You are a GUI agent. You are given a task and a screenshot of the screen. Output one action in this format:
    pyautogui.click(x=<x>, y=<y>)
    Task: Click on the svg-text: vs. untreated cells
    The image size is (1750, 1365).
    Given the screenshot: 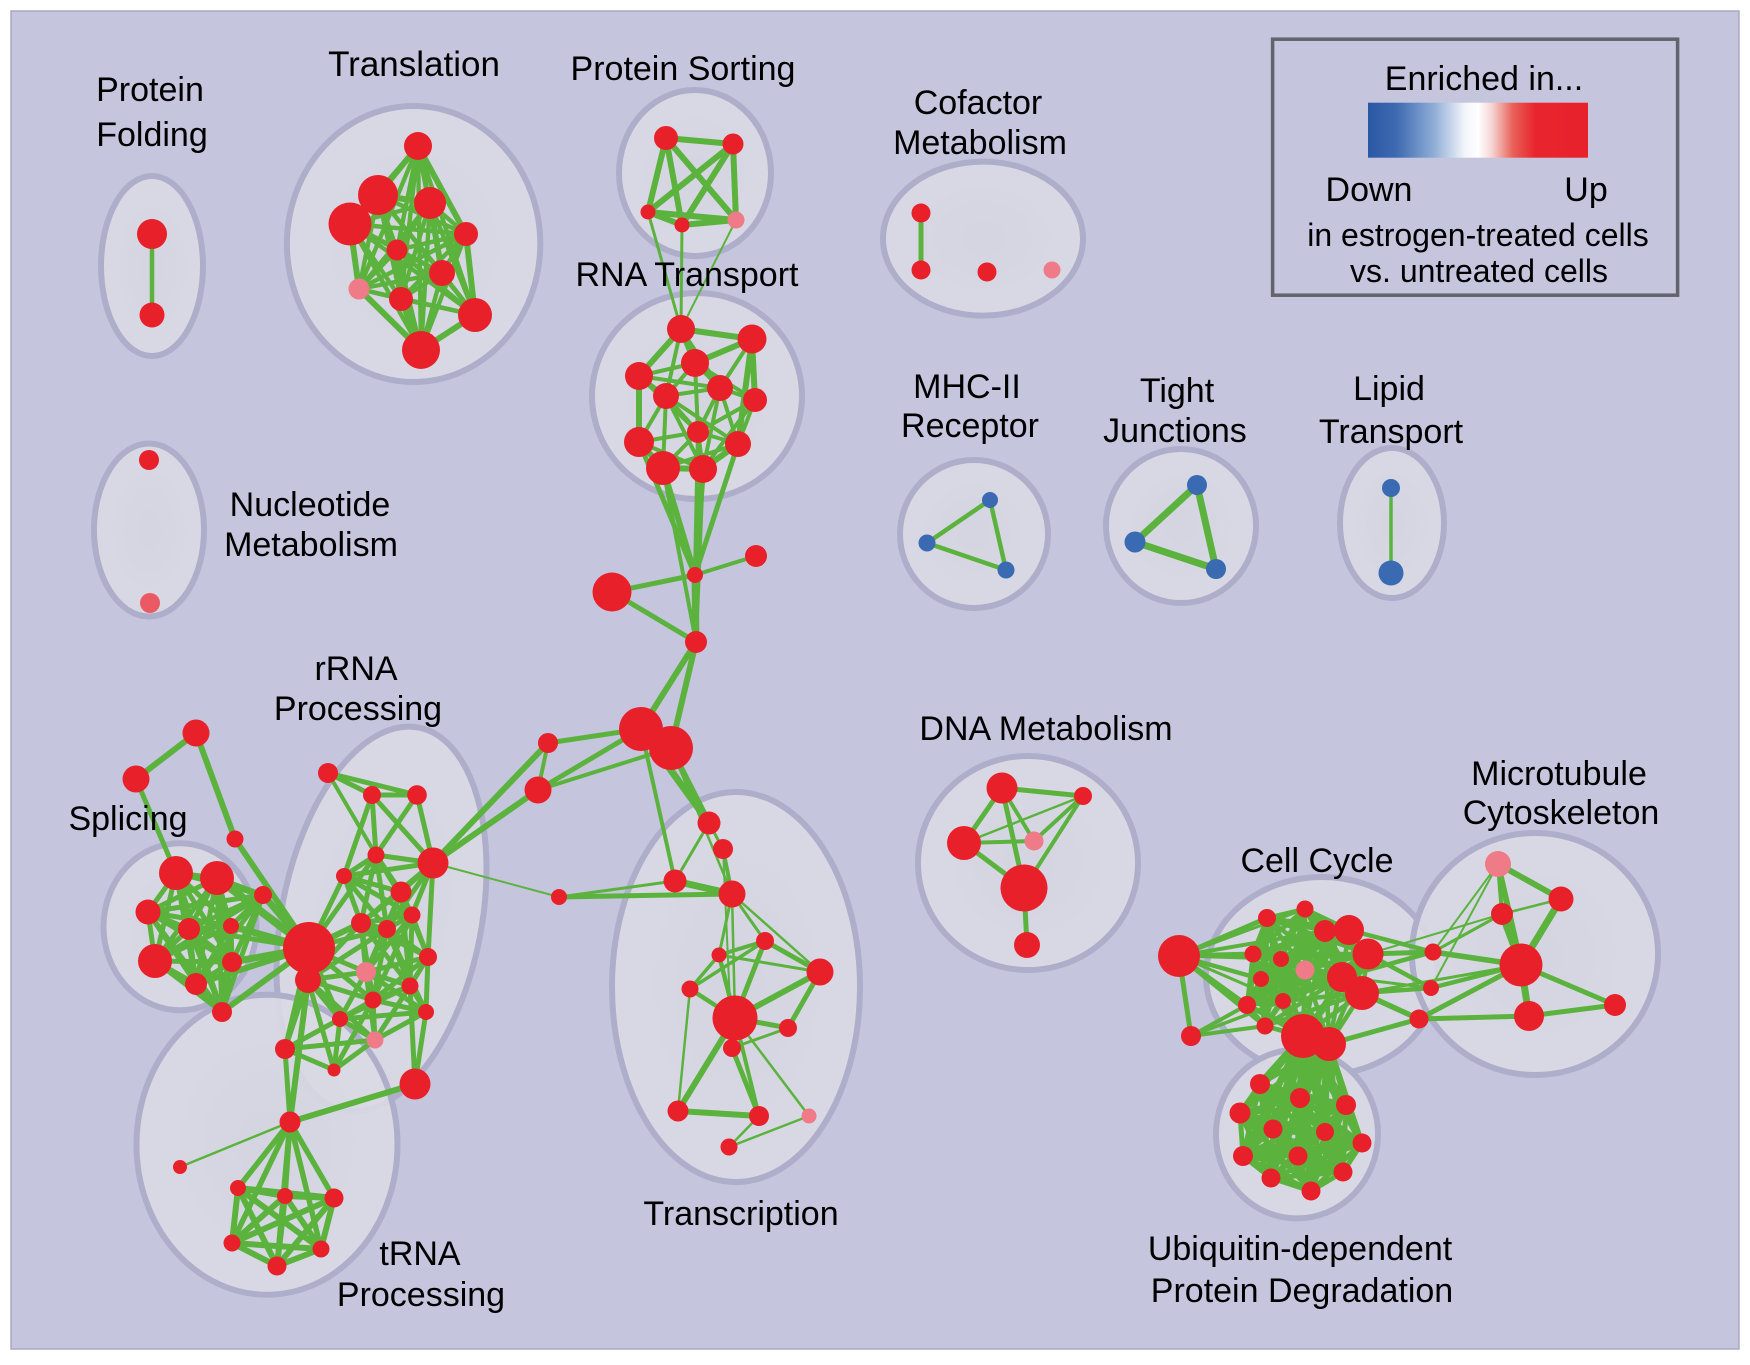 What is the action you would take?
    pyautogui.click(x=1479, y=271)
    